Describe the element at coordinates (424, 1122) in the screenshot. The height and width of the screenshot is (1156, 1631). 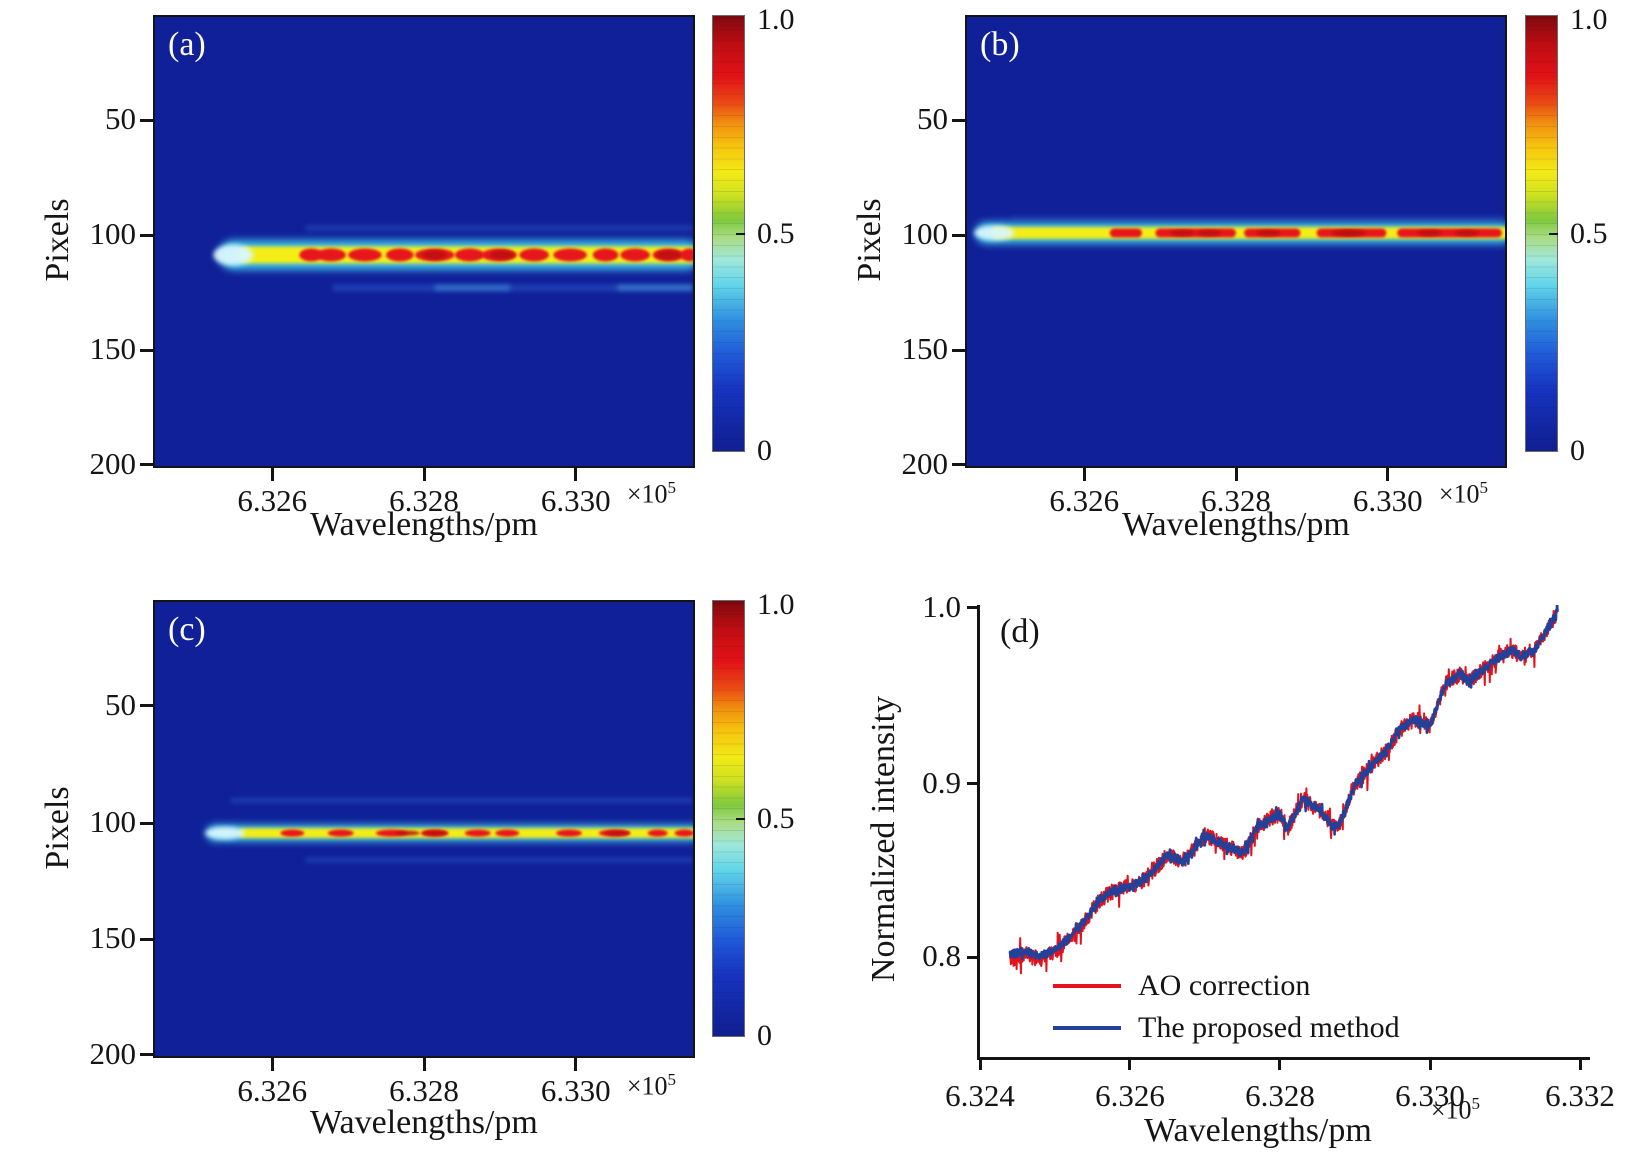
I see `x-axis-label-c: Wavelengths/pm` at that location.